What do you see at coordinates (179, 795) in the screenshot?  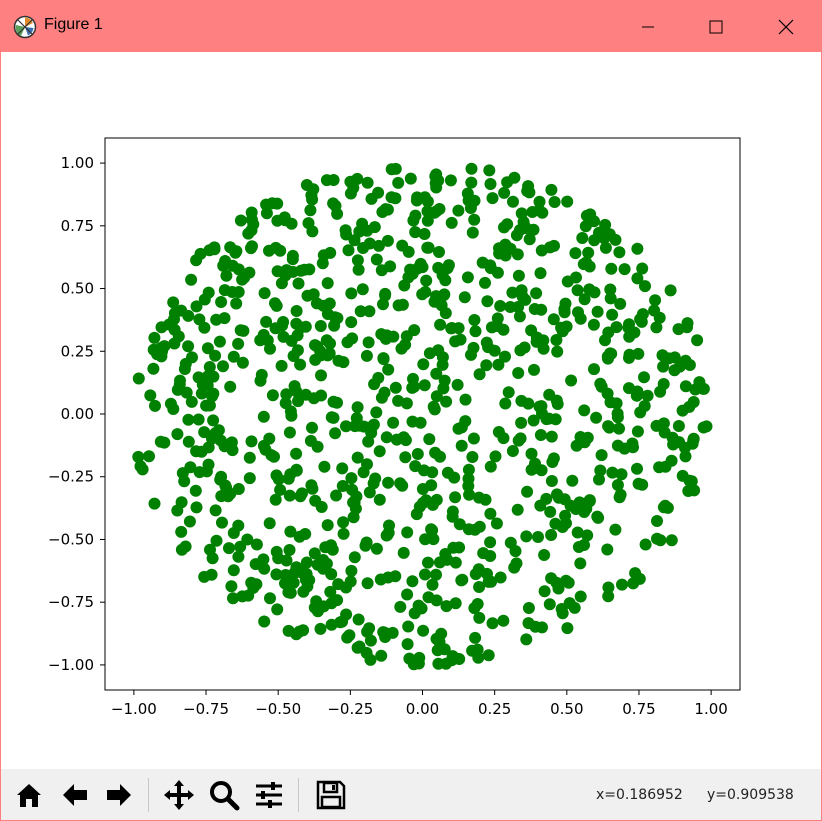 I see `pan-button` at bounding box center [179, 795].